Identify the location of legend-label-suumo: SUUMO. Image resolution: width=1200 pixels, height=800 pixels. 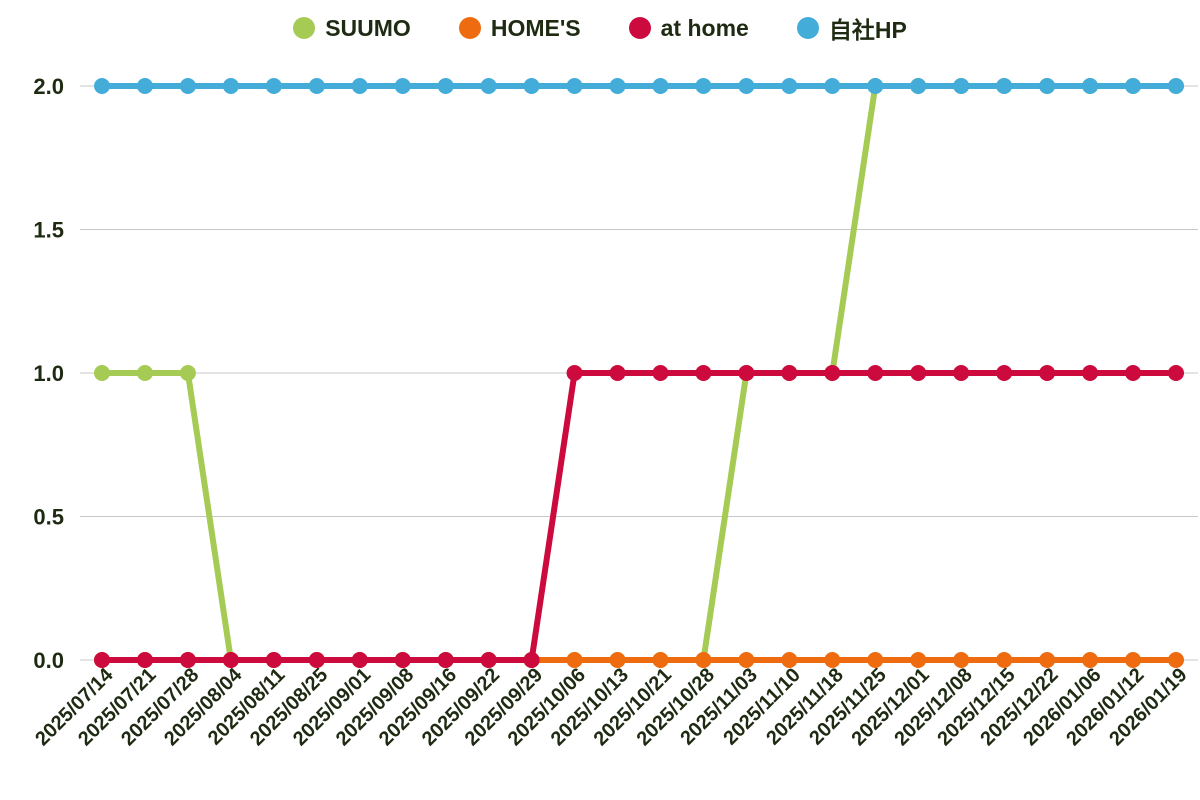
(368, 27).